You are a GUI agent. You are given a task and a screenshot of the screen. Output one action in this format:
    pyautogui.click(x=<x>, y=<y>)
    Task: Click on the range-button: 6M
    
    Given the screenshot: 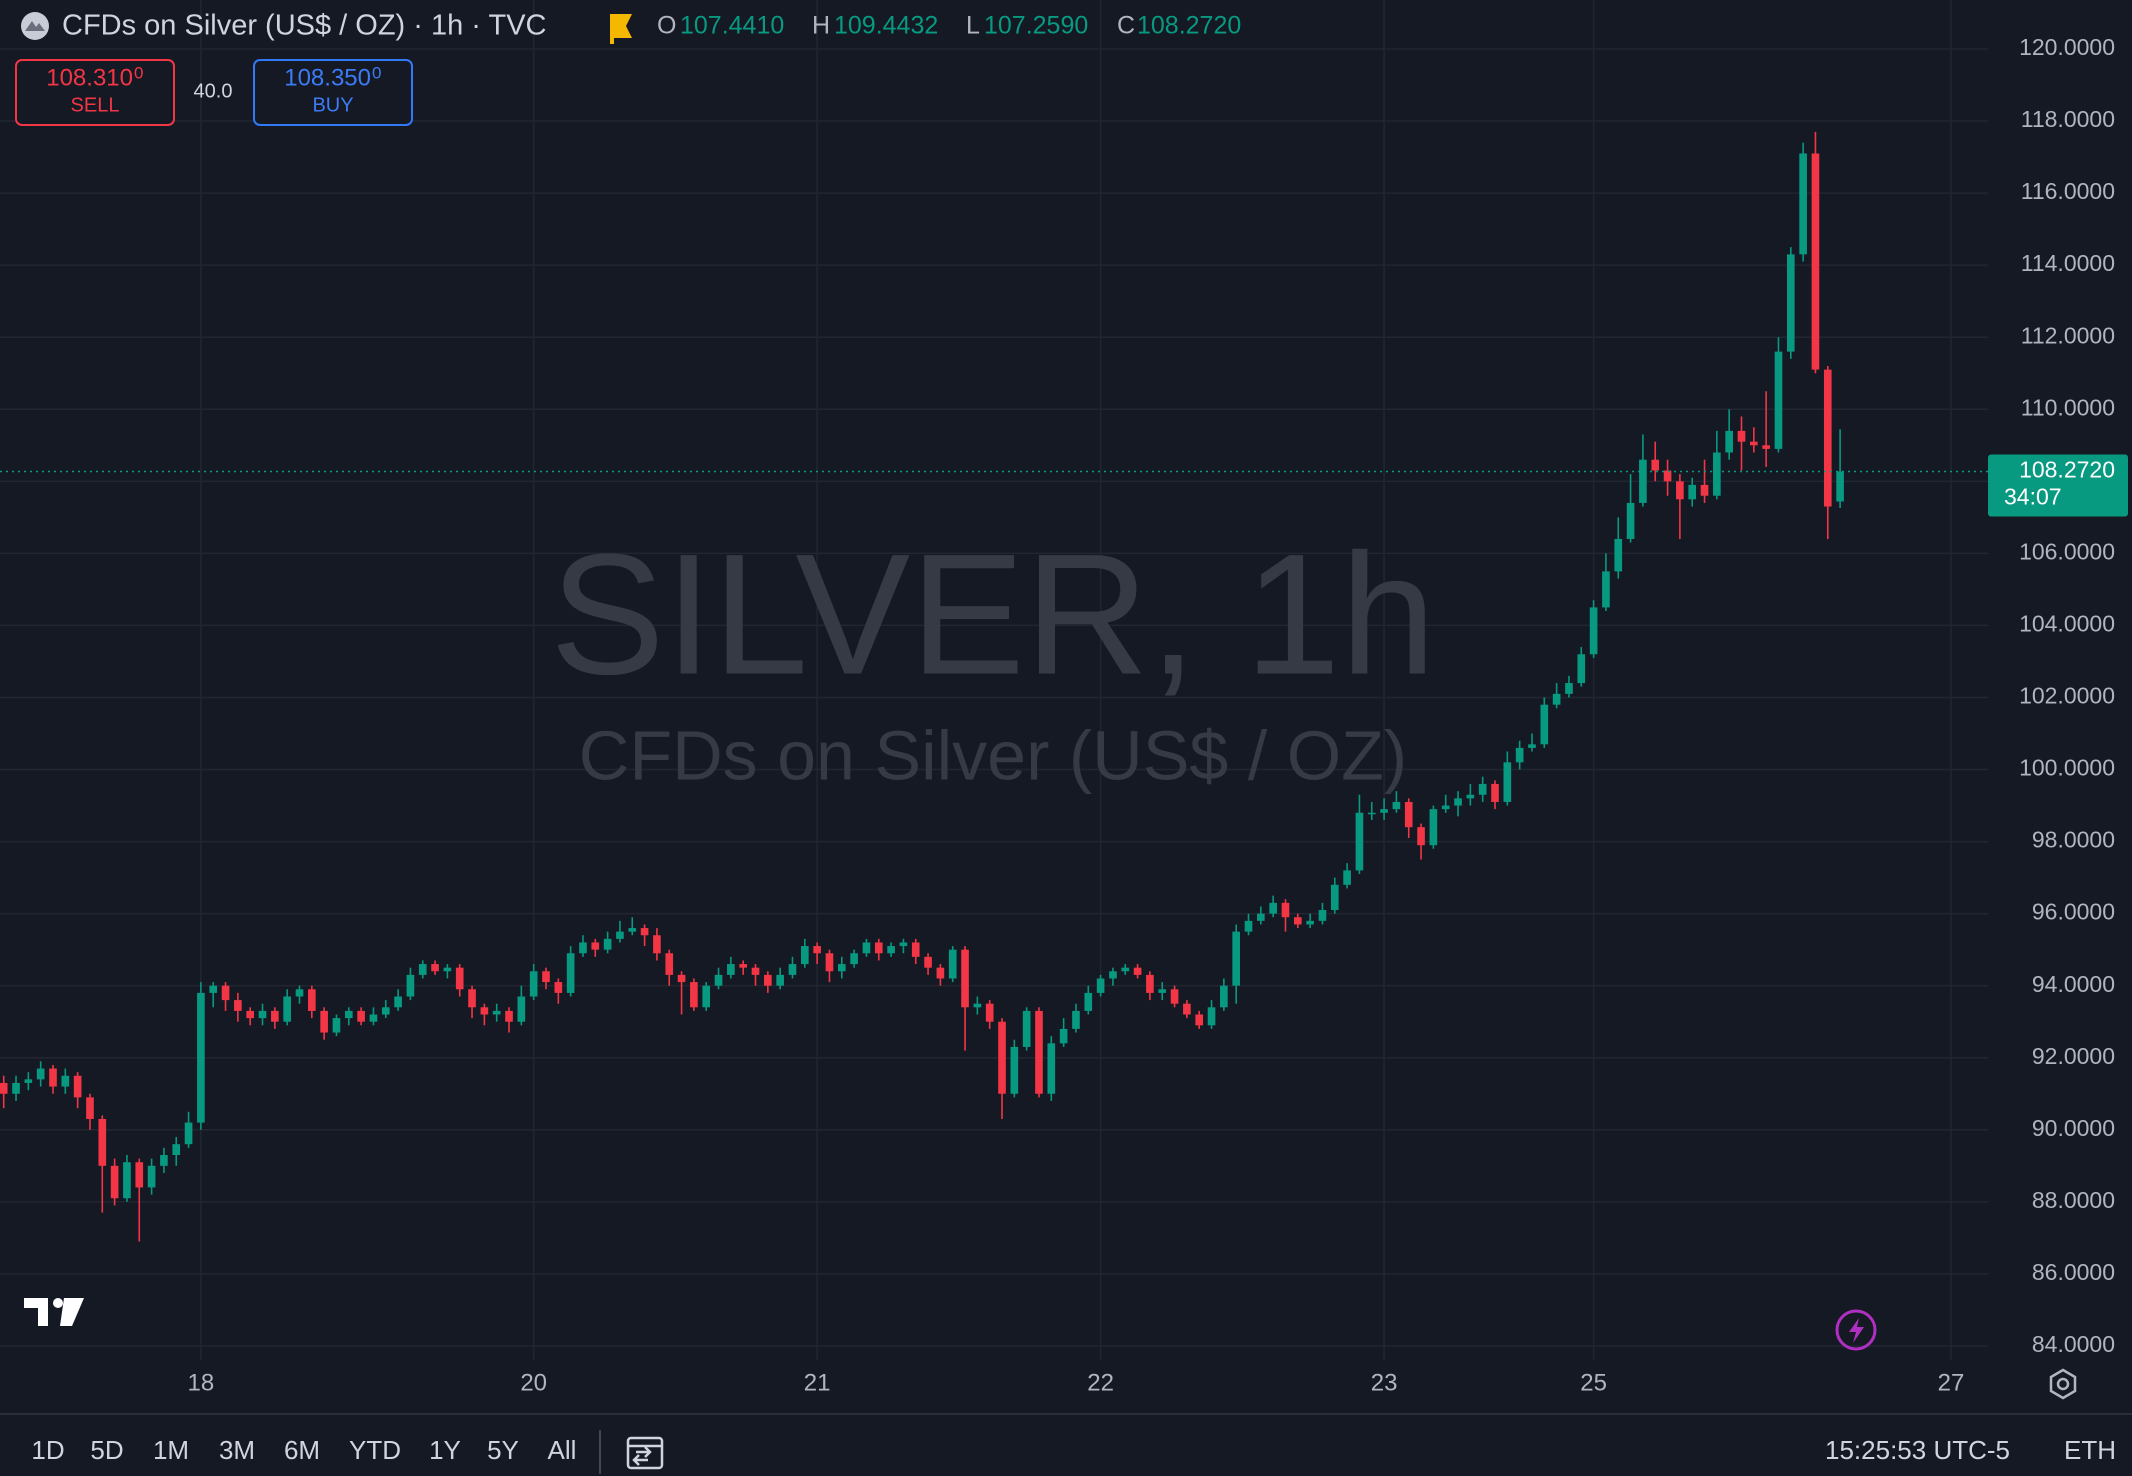 What is the action you would take?
    pyautogui.click(x=302, y=1450)
    